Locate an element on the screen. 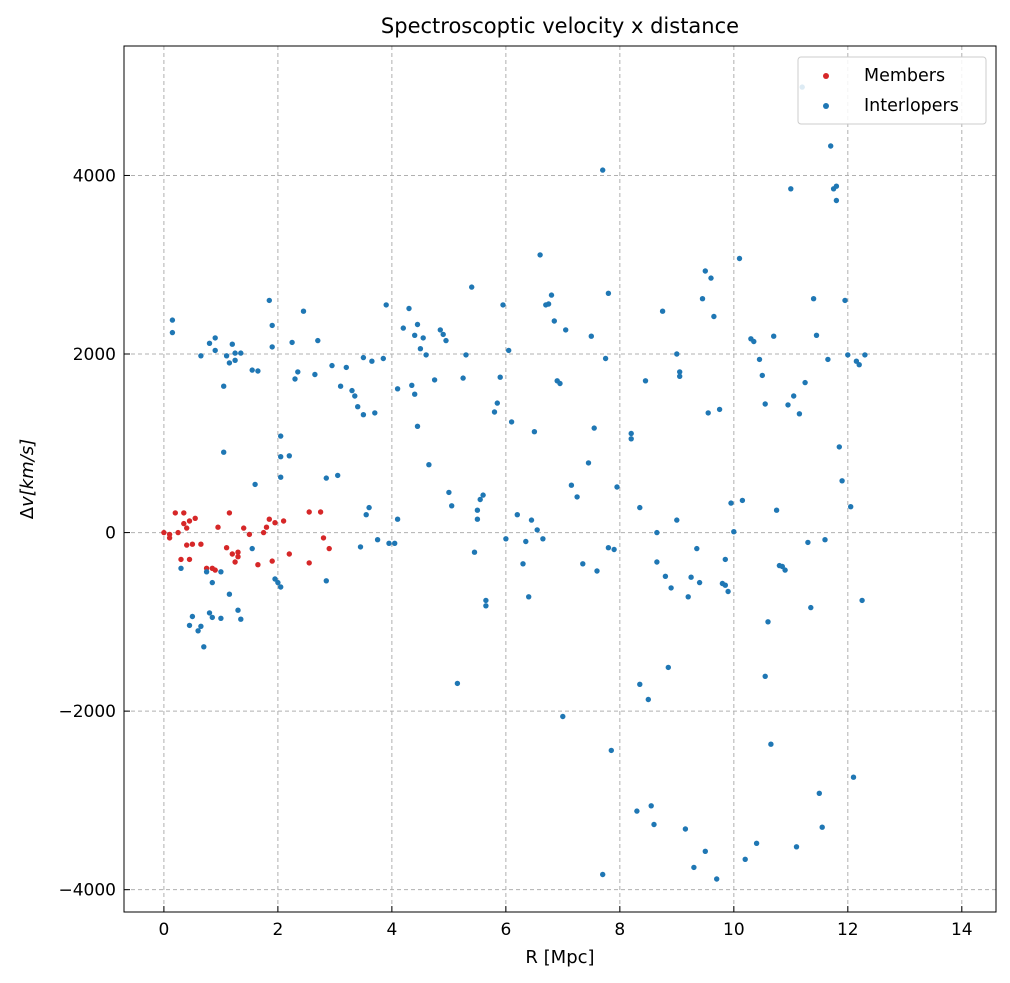 This screenshot has width=1010, height=983. x-tick-label: 4 is located at coordinates (391, 930).